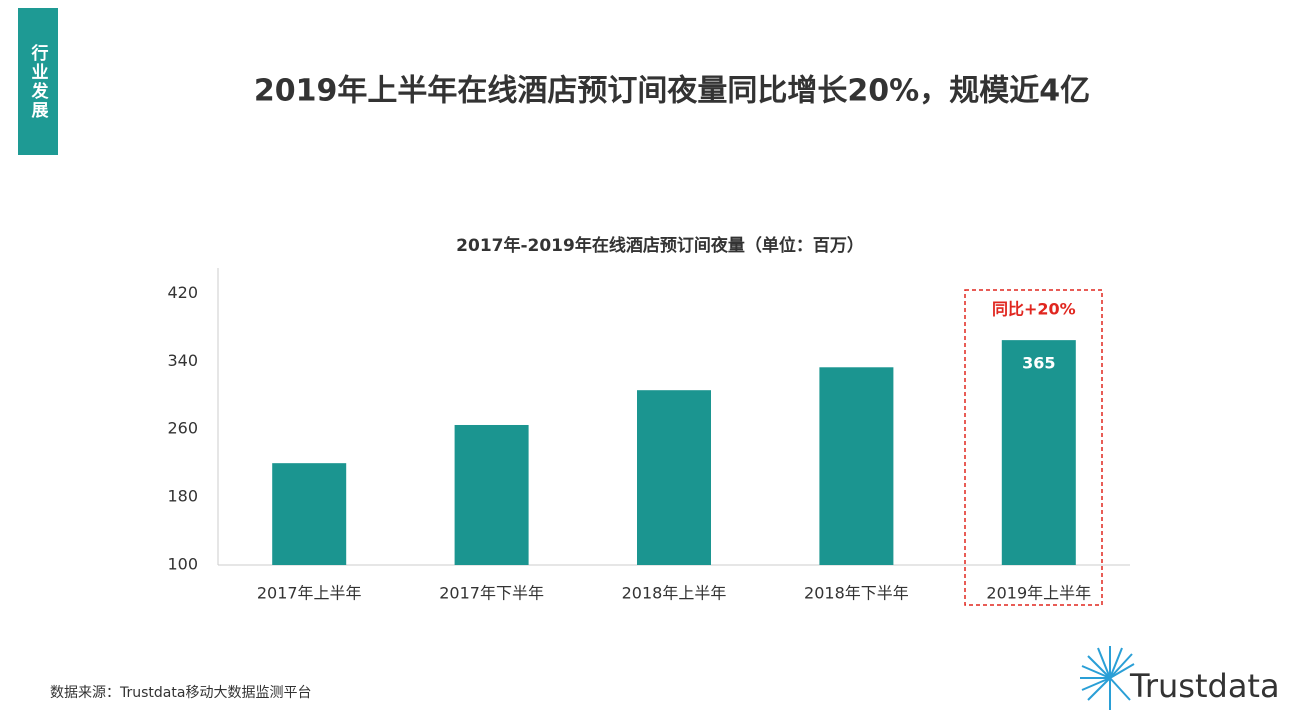  What do you see at coordinates (309, 593) in the screenshot?
I see `x-tick-label: 2017年上半年` at bounding box center [309, 593].